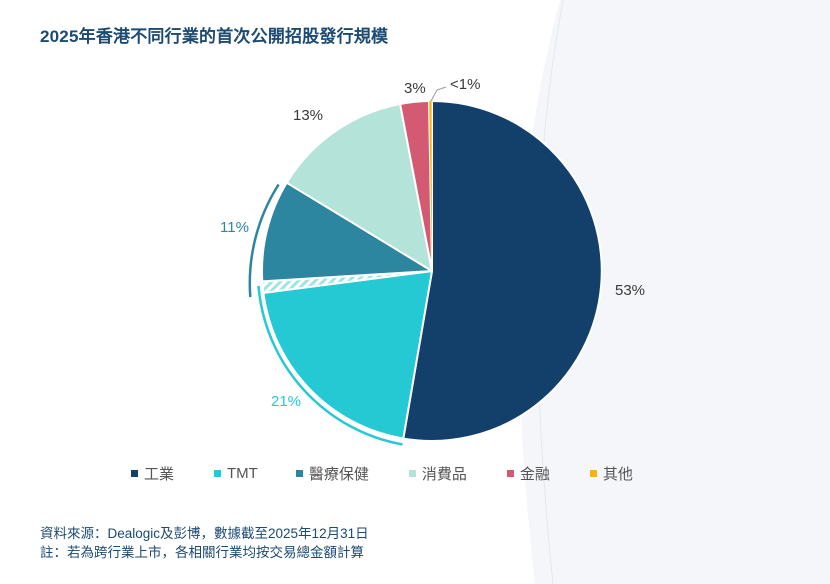 This screenshot has width=830, height=584. What do you see at coordinates (346, 232) in the screenshot?
I see `slice-healthcare` at bounding box center [346, 232].